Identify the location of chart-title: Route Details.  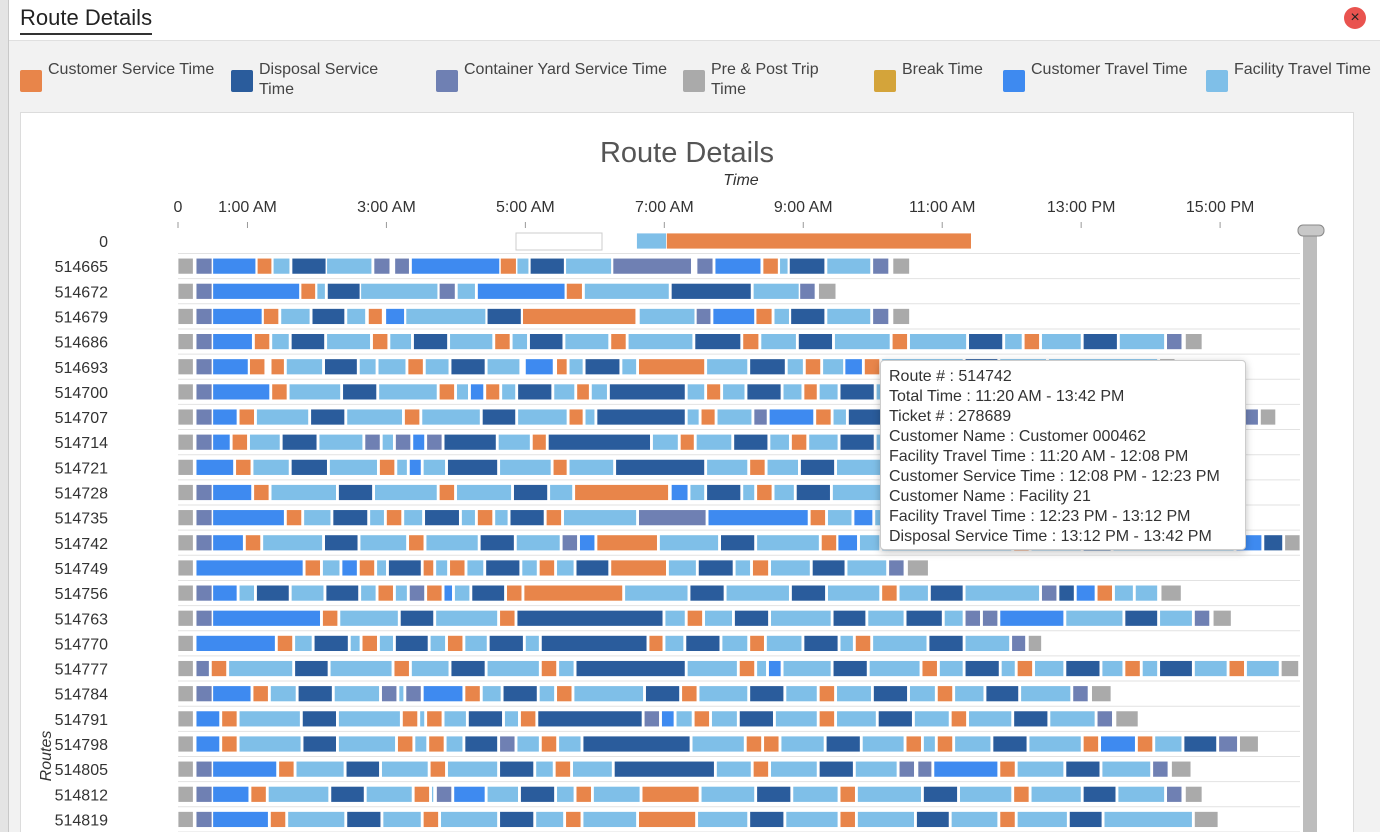
(687, 153).